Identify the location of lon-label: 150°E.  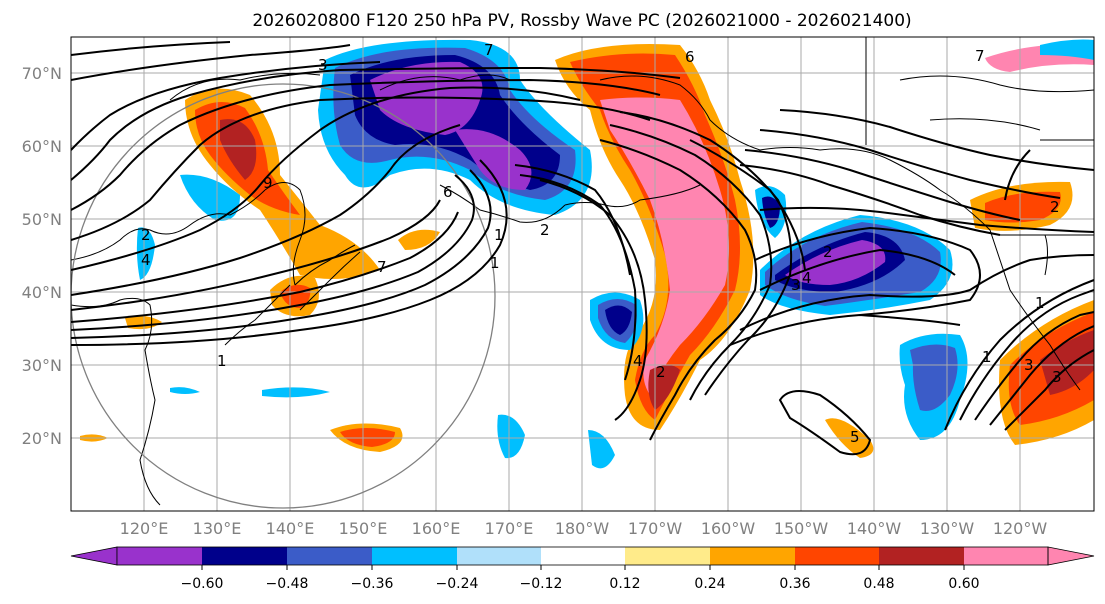
(363, 528).